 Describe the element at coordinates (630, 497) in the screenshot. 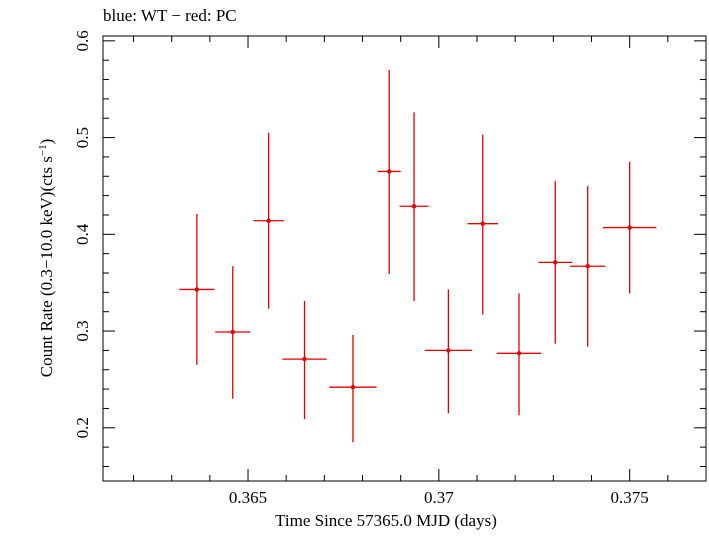

I see `x-tick-label: 0.375` at that location.